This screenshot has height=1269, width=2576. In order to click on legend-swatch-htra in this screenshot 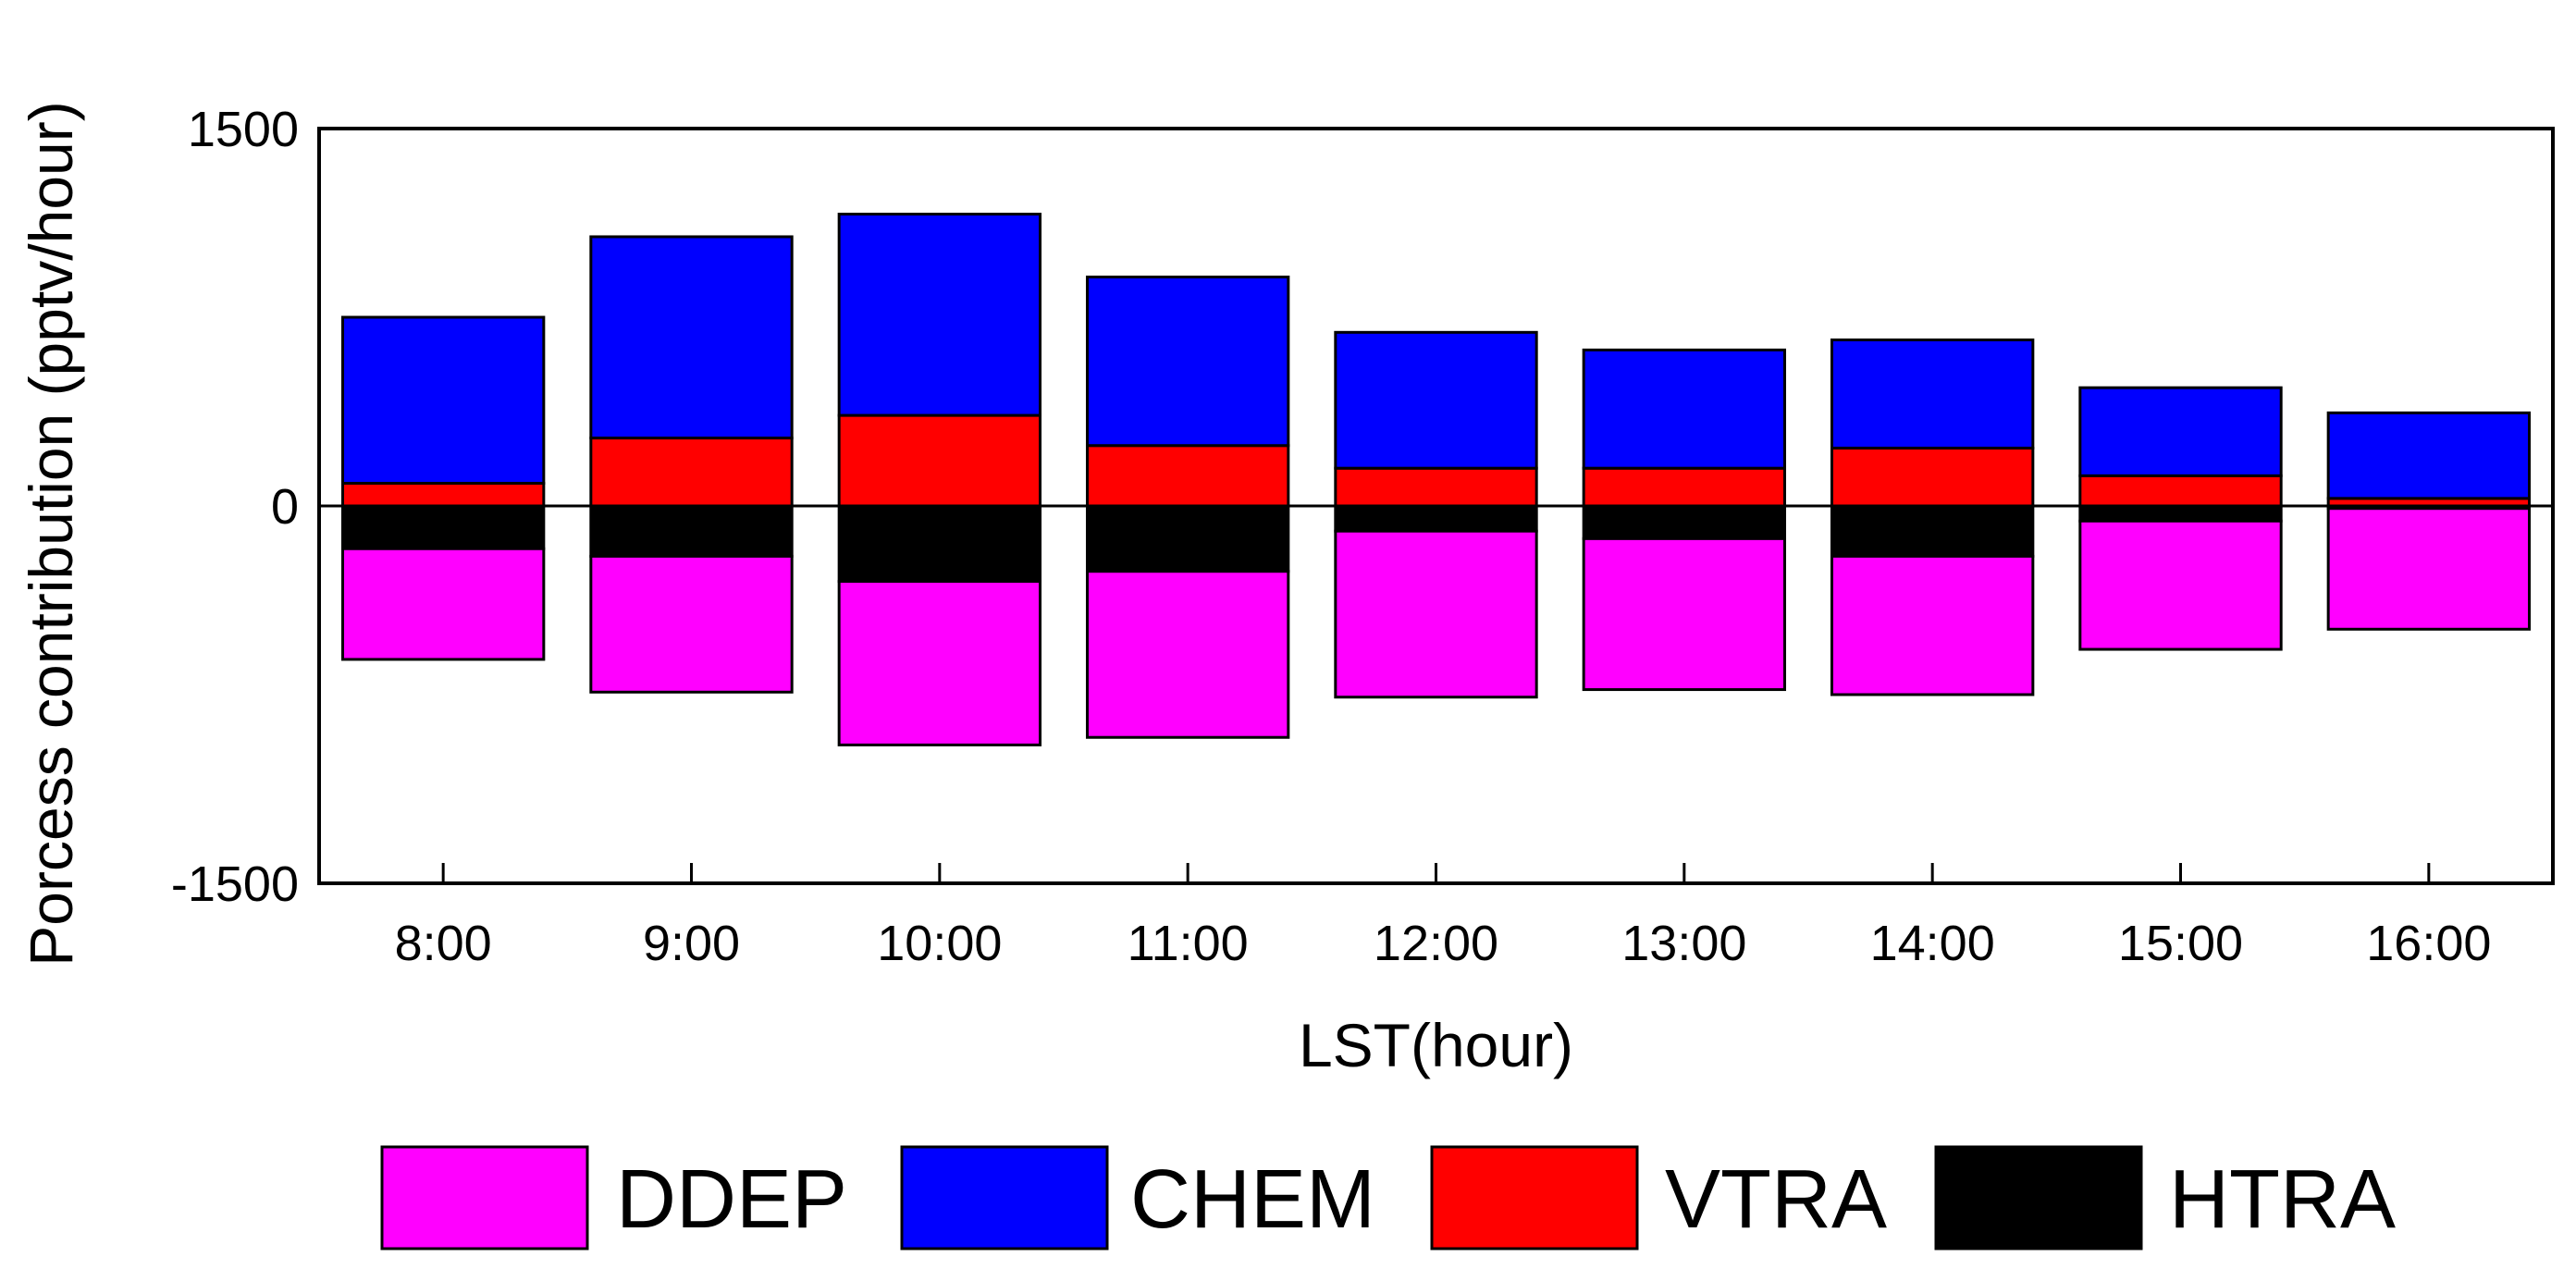, I will do `click(2038, 1198)`.